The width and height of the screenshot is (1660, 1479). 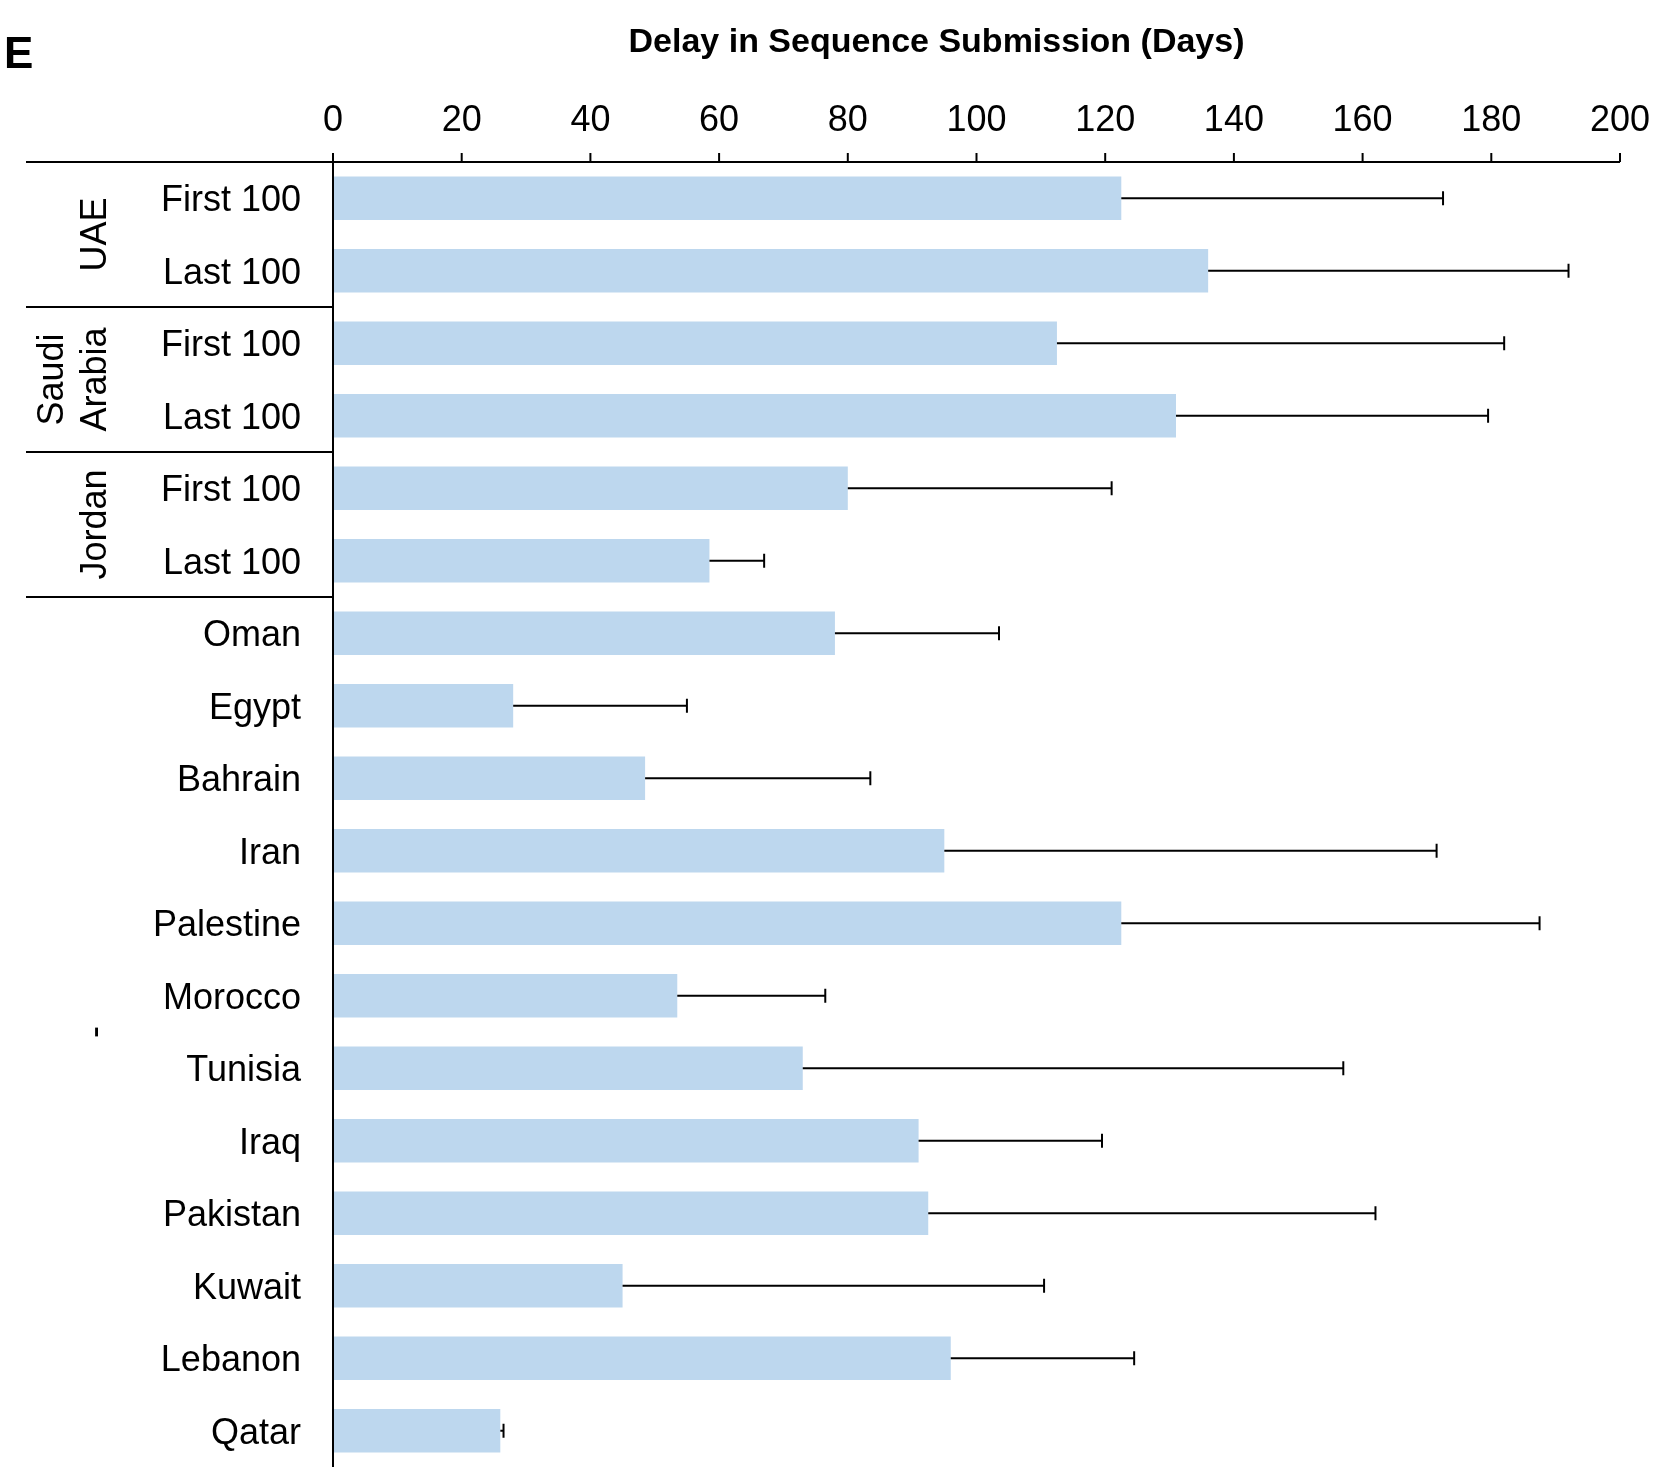 I want to click on chart-title: E, so click(x=19, y=52).